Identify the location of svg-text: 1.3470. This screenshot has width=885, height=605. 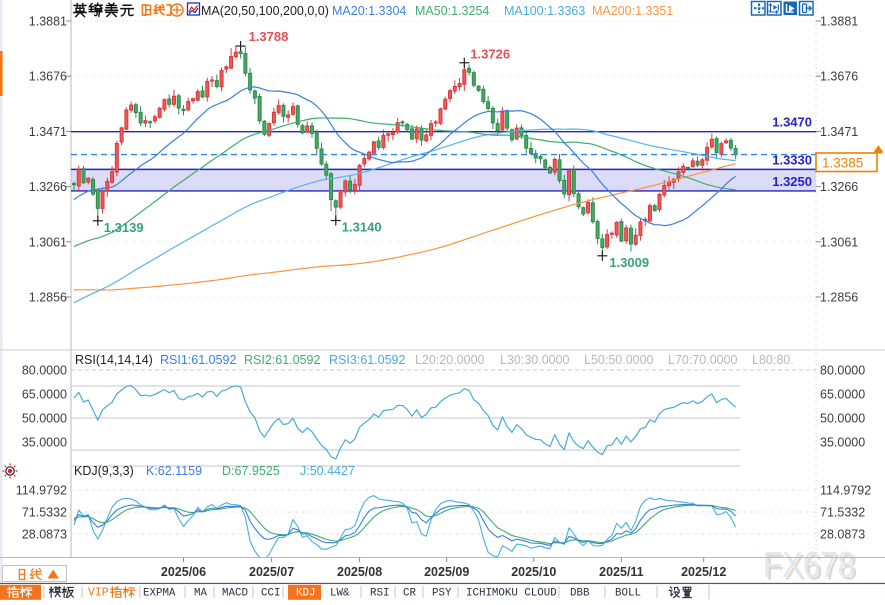
(792, 122).